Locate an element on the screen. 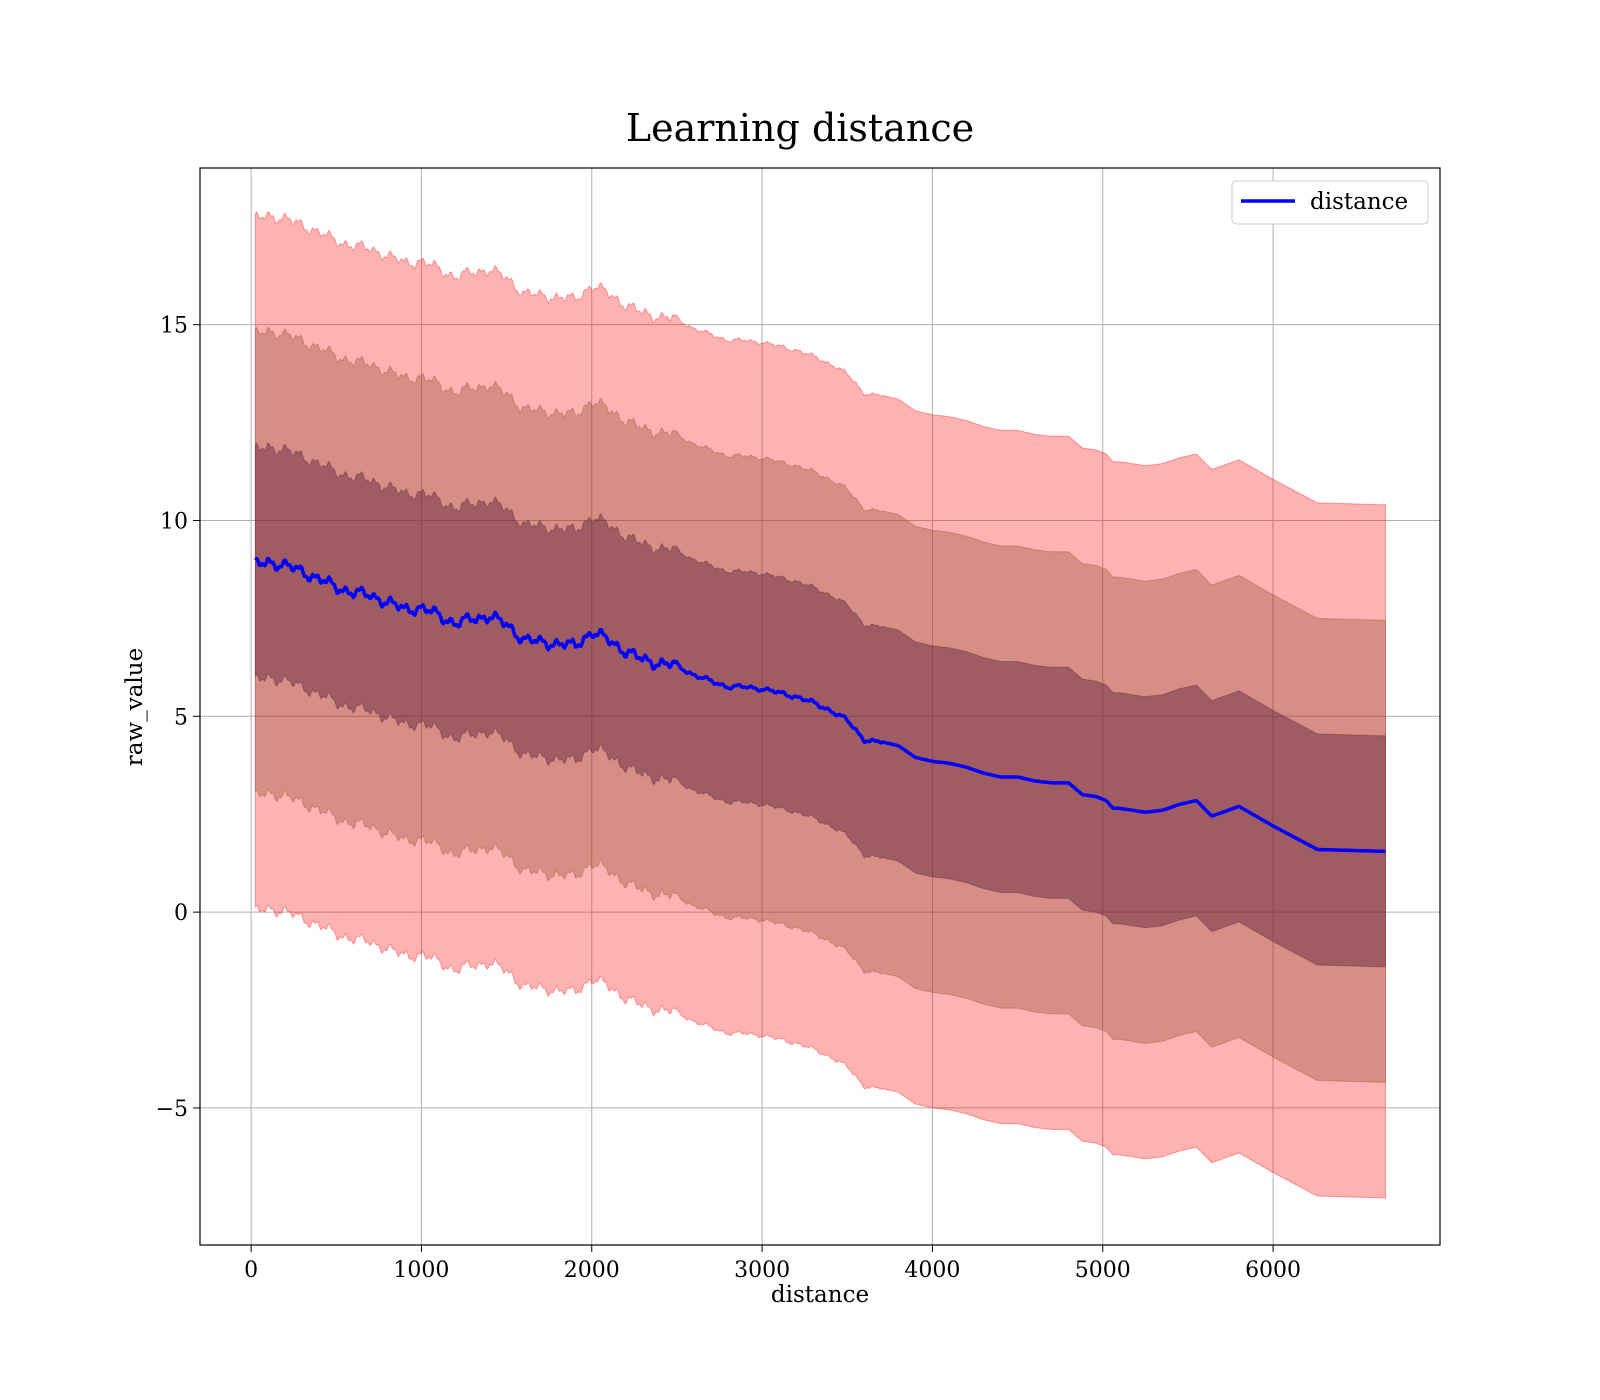 This screenshot has height=1400, width=1600. chart-title: Learning distance is located at coordinates (800, 128).